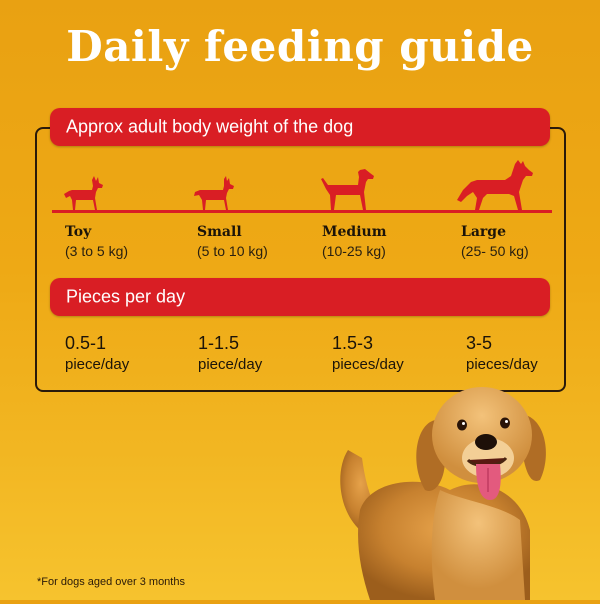 Image resolution: width=600 pixels, height=604 pixels. Describe the element at coordinates (502, 353) in the screenshot. I see `pieces-large: 3-5 pieces/day` at that location.